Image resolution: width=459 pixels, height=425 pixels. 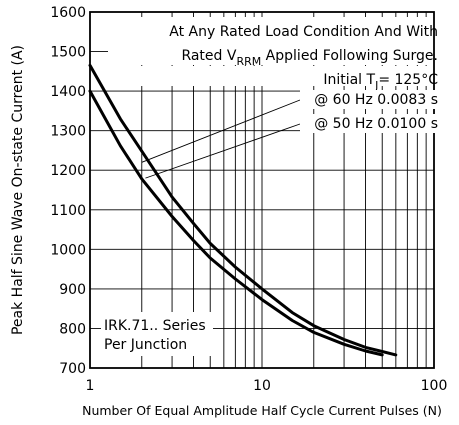 What do you see at coordinates (68, 13) in the screenshot?
I see `y-tick-label: 1600` at bounding box center [68, 13].